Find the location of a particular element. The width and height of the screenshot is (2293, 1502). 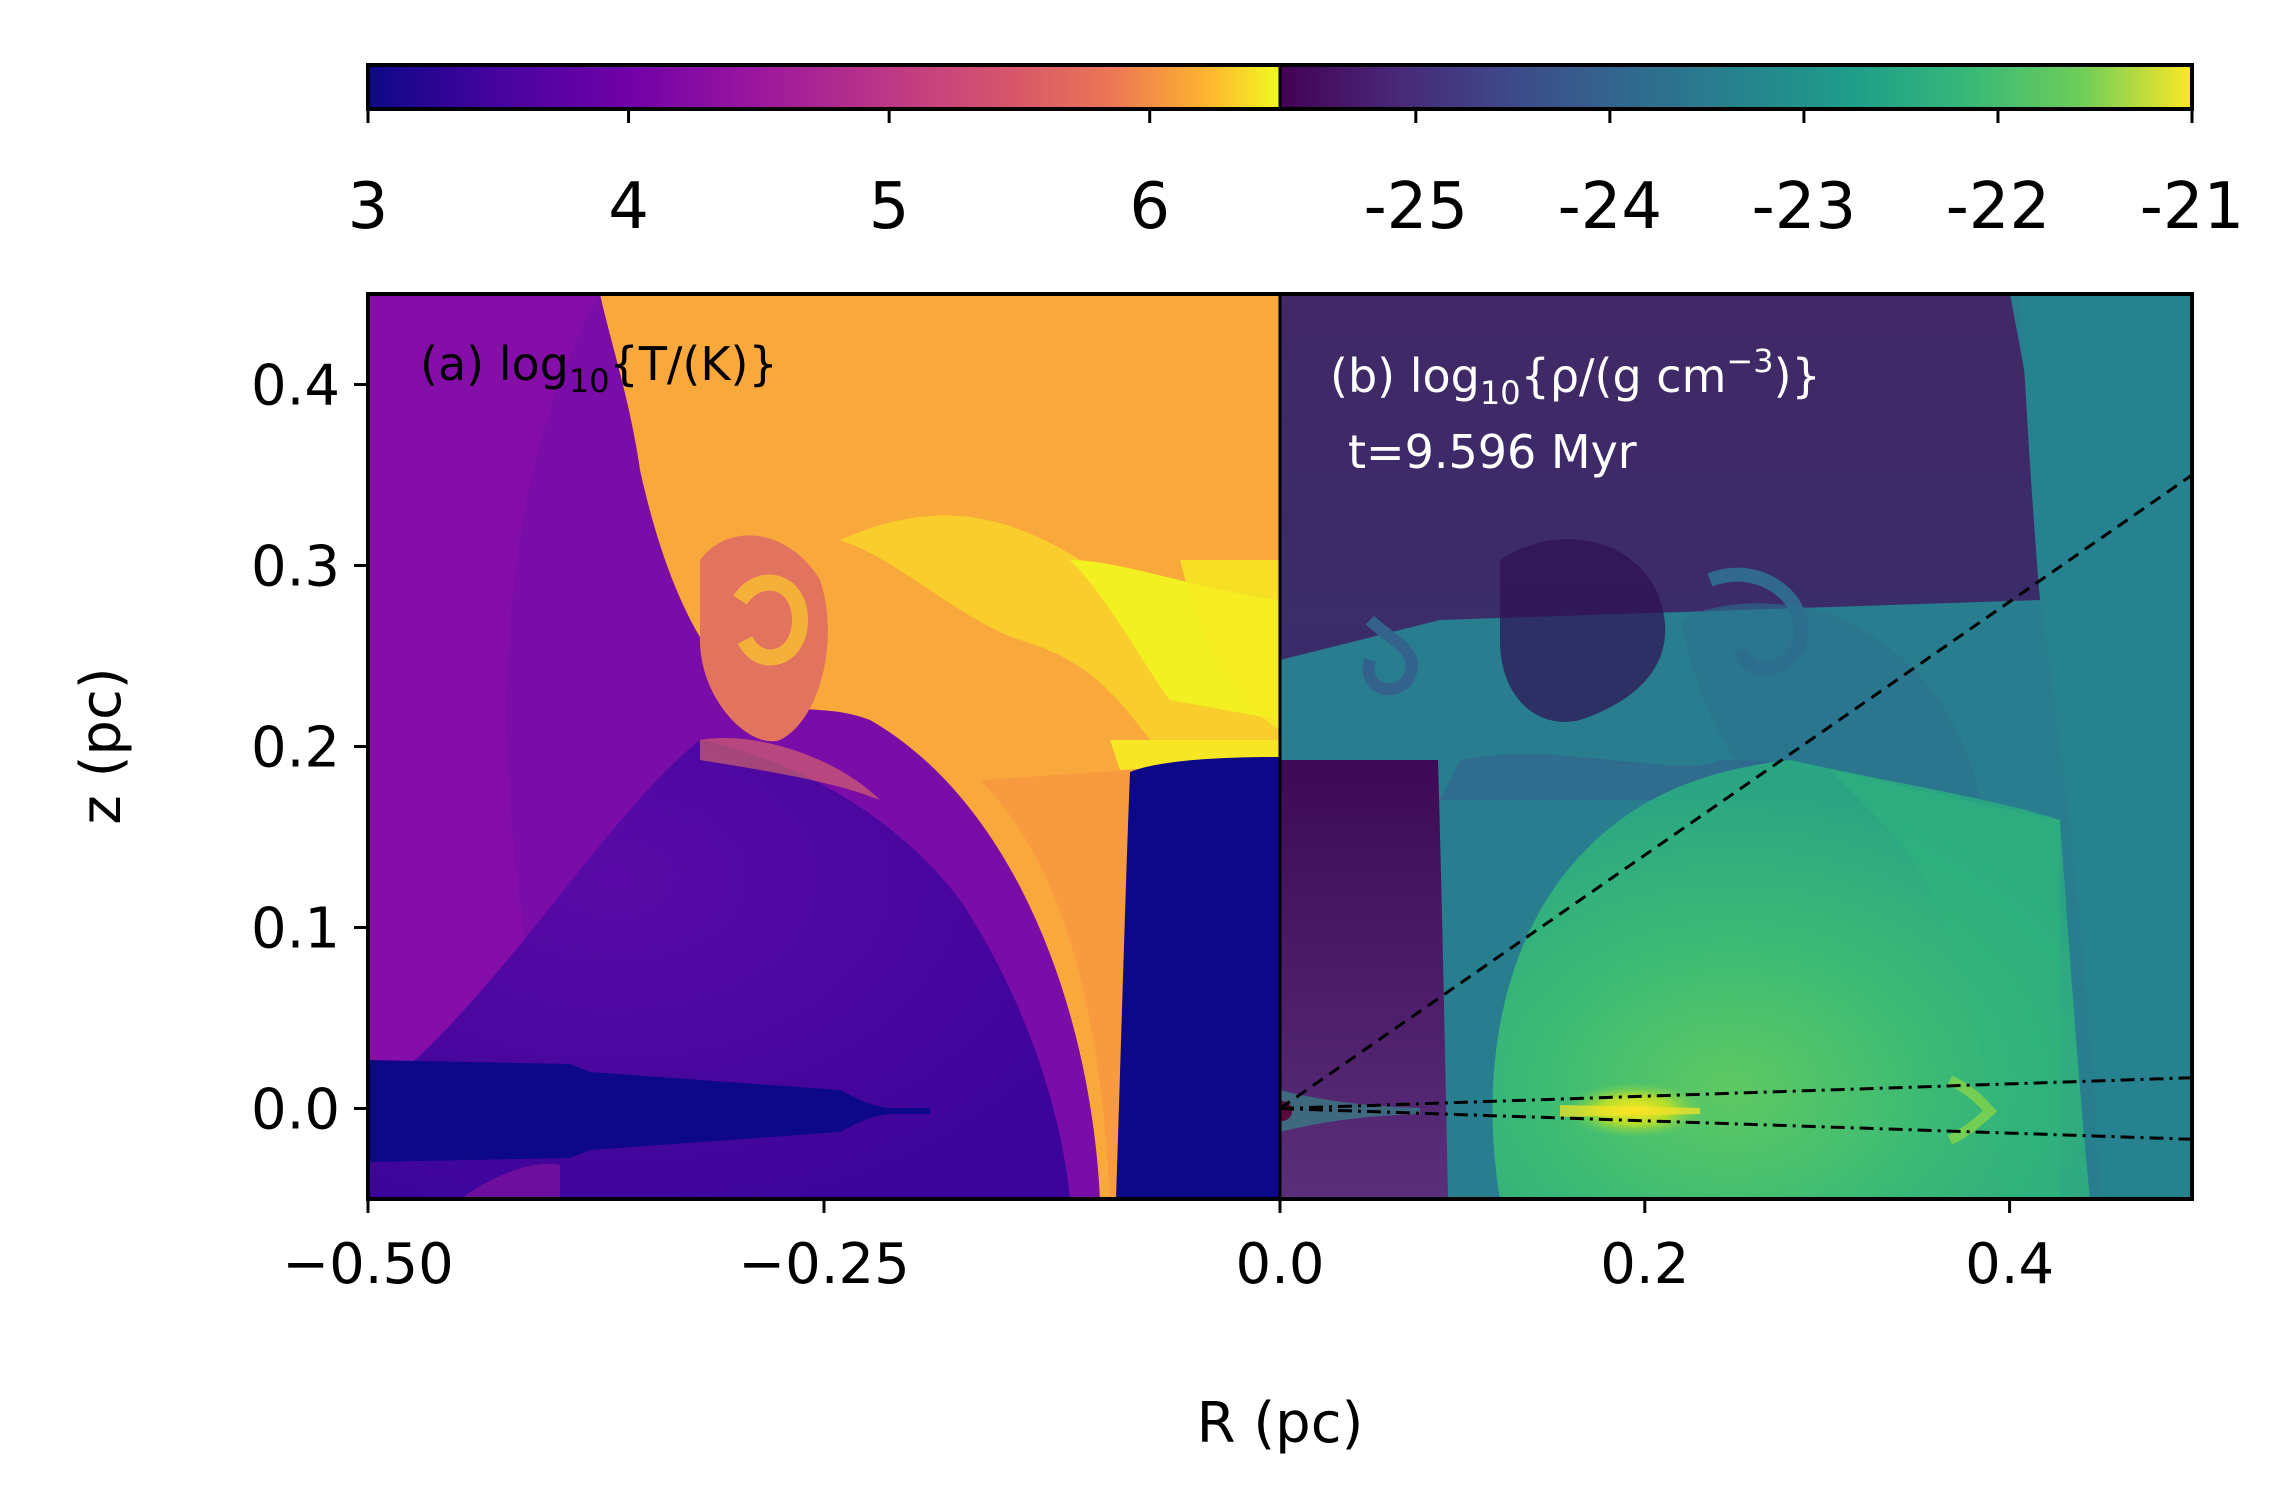

y-tick-label: 0.1 is located at coordinates (295, 929).